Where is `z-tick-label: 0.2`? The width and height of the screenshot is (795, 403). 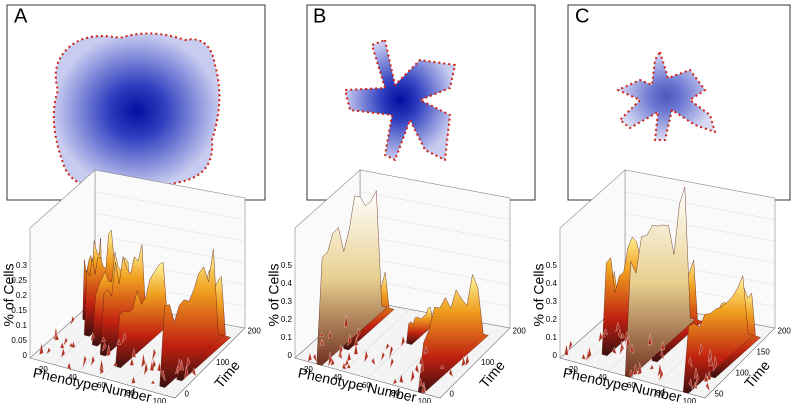
z-tick-label: 0.2 is located at coordinates (287, 319).